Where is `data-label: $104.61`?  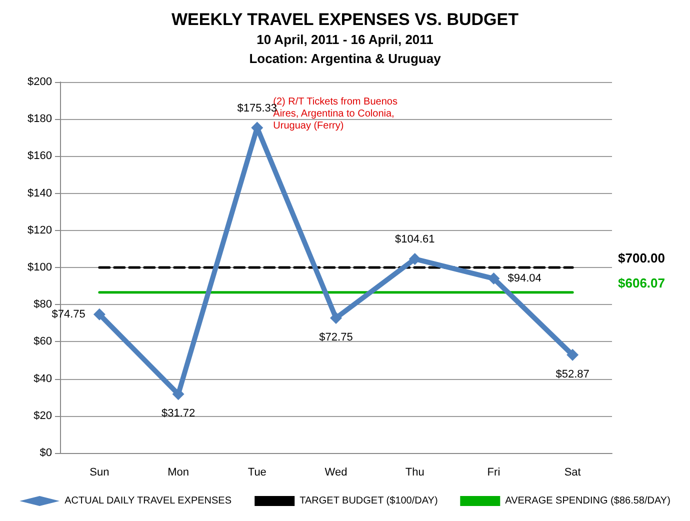
data-label: $104.61 is located at coordinates (414, 239).